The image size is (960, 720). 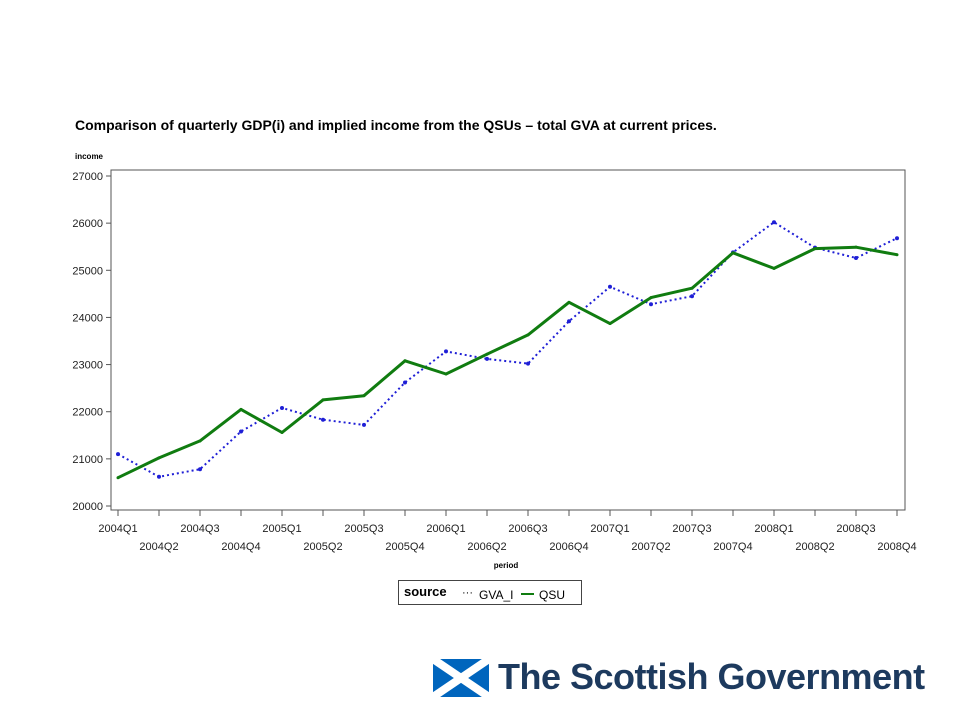 What do you see at coordinates (425, 591) in the screenshot?
I see `legend-title: source` at bounding box center [425, 591].